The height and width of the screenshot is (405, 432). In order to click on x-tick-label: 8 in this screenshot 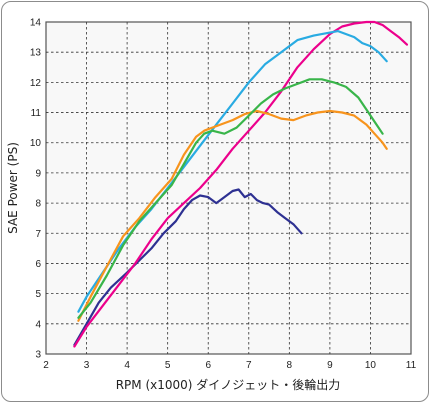, I will do `click(290, 365)`.